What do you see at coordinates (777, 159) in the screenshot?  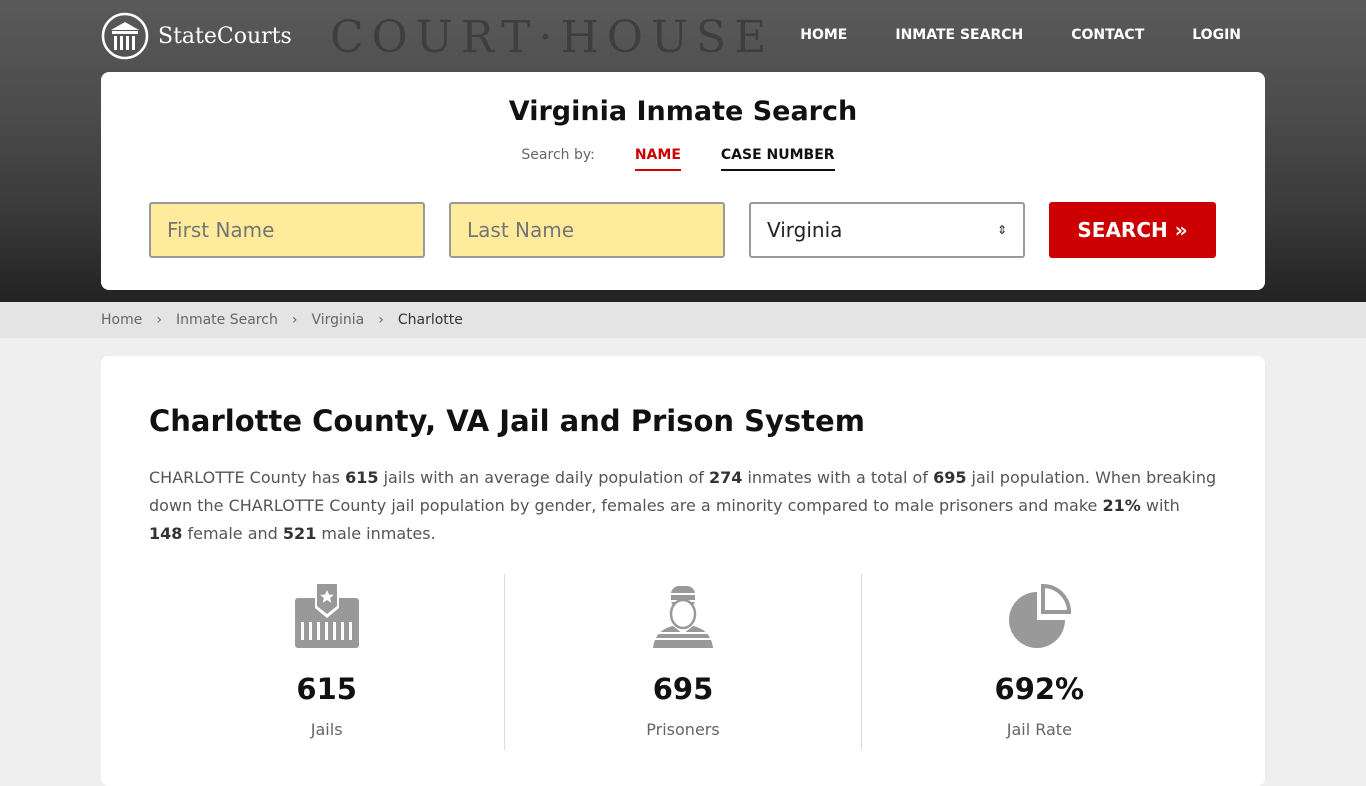 I see `tab-case-number: CASE NUMBER` at bounding box center [777, 159].